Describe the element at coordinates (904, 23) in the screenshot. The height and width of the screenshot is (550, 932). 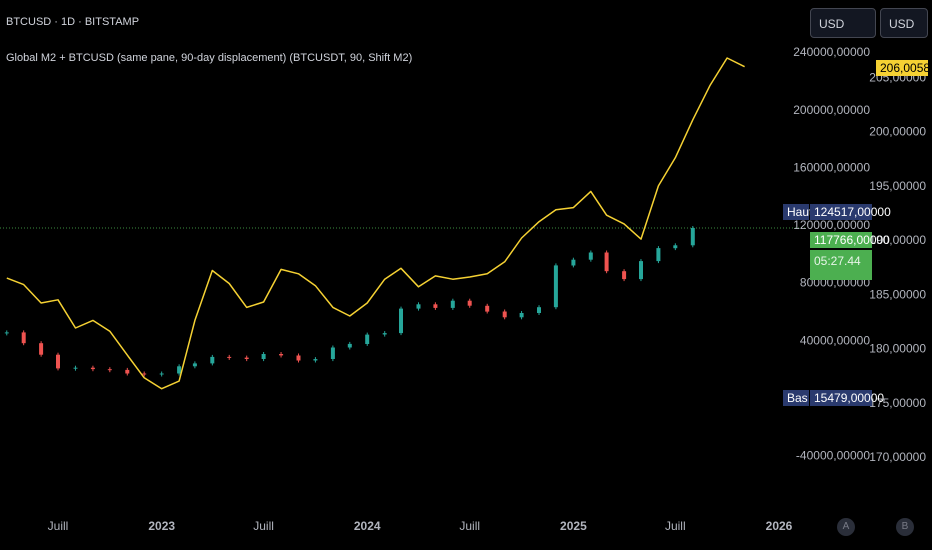
I see `currency-button-right: USD` at that location.